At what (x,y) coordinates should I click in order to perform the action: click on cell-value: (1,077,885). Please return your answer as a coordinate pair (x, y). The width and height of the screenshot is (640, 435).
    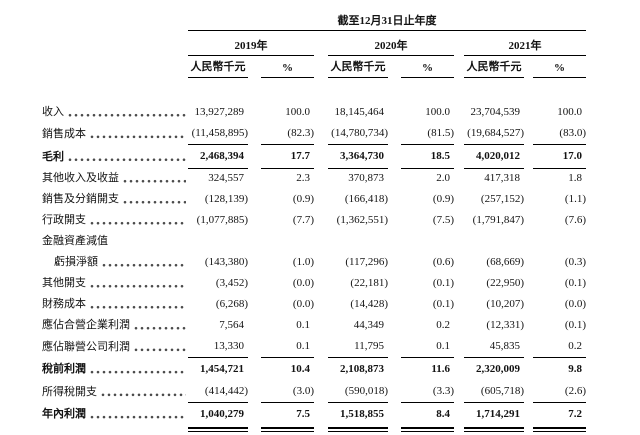
    Looking at the image, I should click on (222, 220).